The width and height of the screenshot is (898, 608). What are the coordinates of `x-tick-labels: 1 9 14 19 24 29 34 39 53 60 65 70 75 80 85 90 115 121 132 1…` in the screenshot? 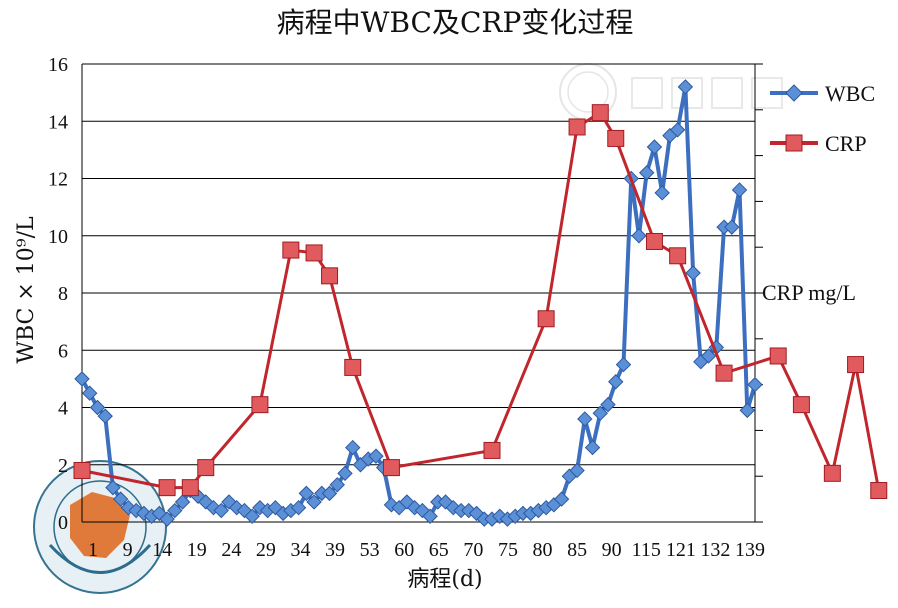 It's located at (426, 550).